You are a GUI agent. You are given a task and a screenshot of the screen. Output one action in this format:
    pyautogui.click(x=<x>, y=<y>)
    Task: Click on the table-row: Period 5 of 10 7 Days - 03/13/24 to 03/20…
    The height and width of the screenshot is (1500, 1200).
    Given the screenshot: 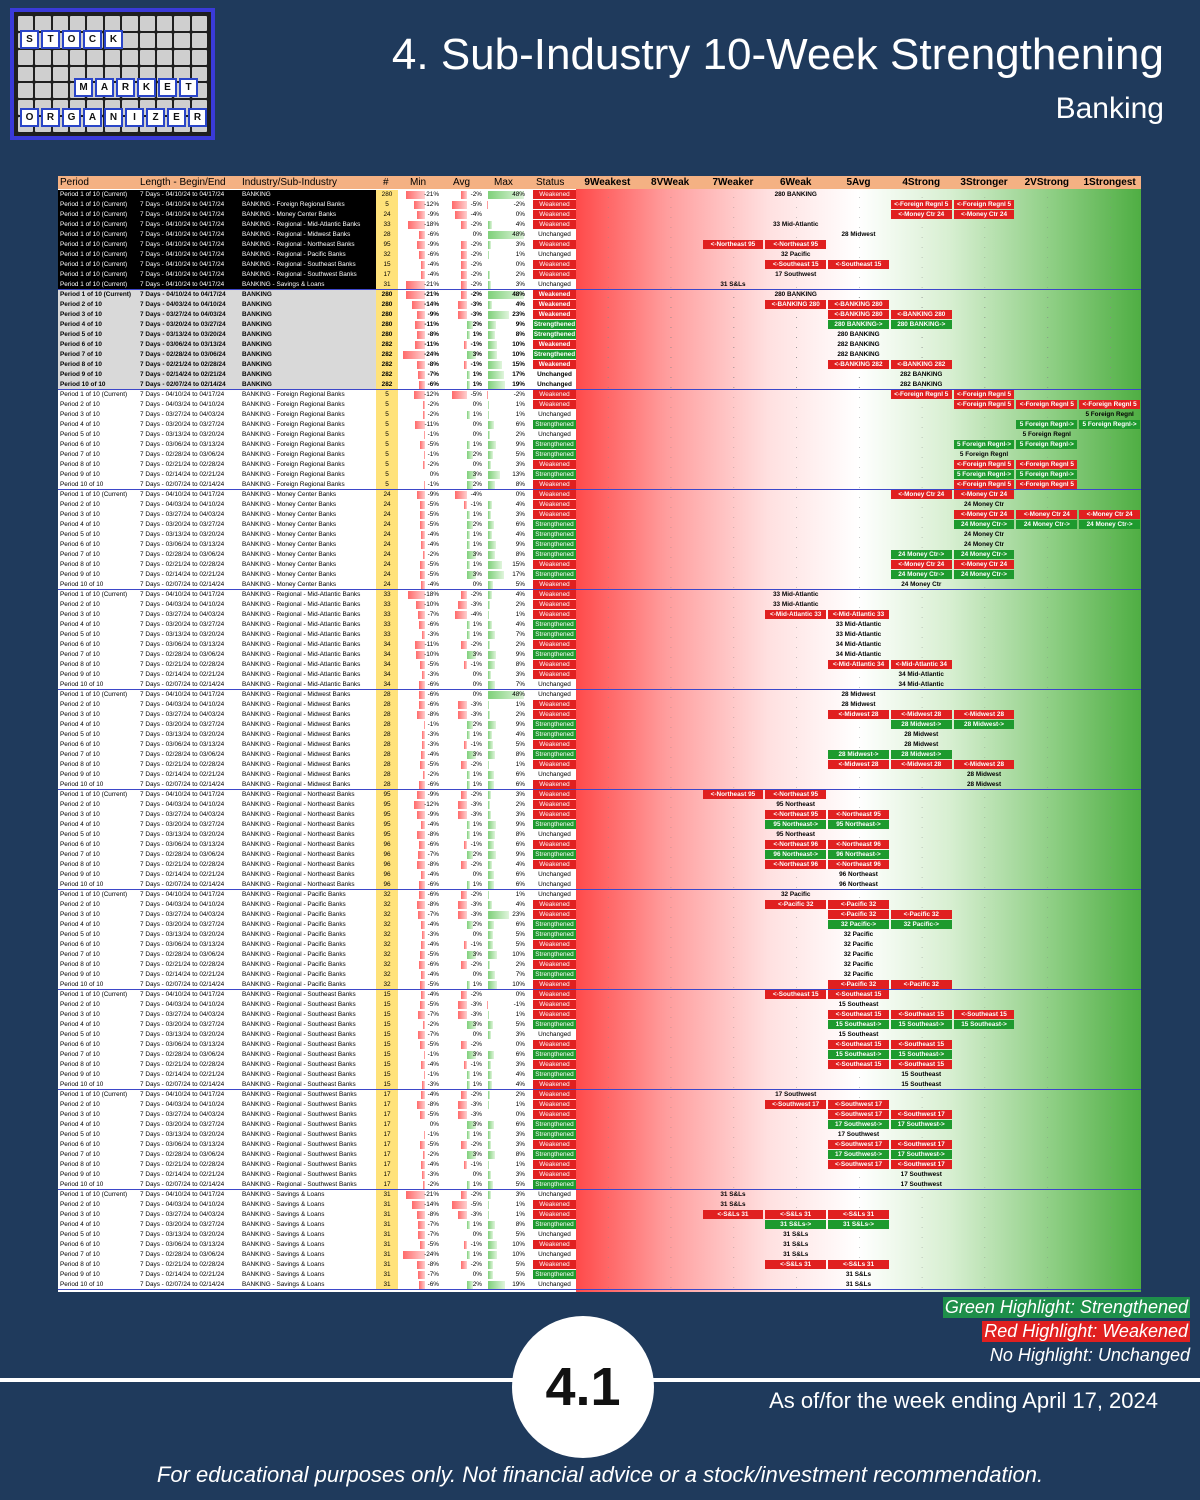 What is the action you would take?
    pyautogui.click(x=599, y=335)
    